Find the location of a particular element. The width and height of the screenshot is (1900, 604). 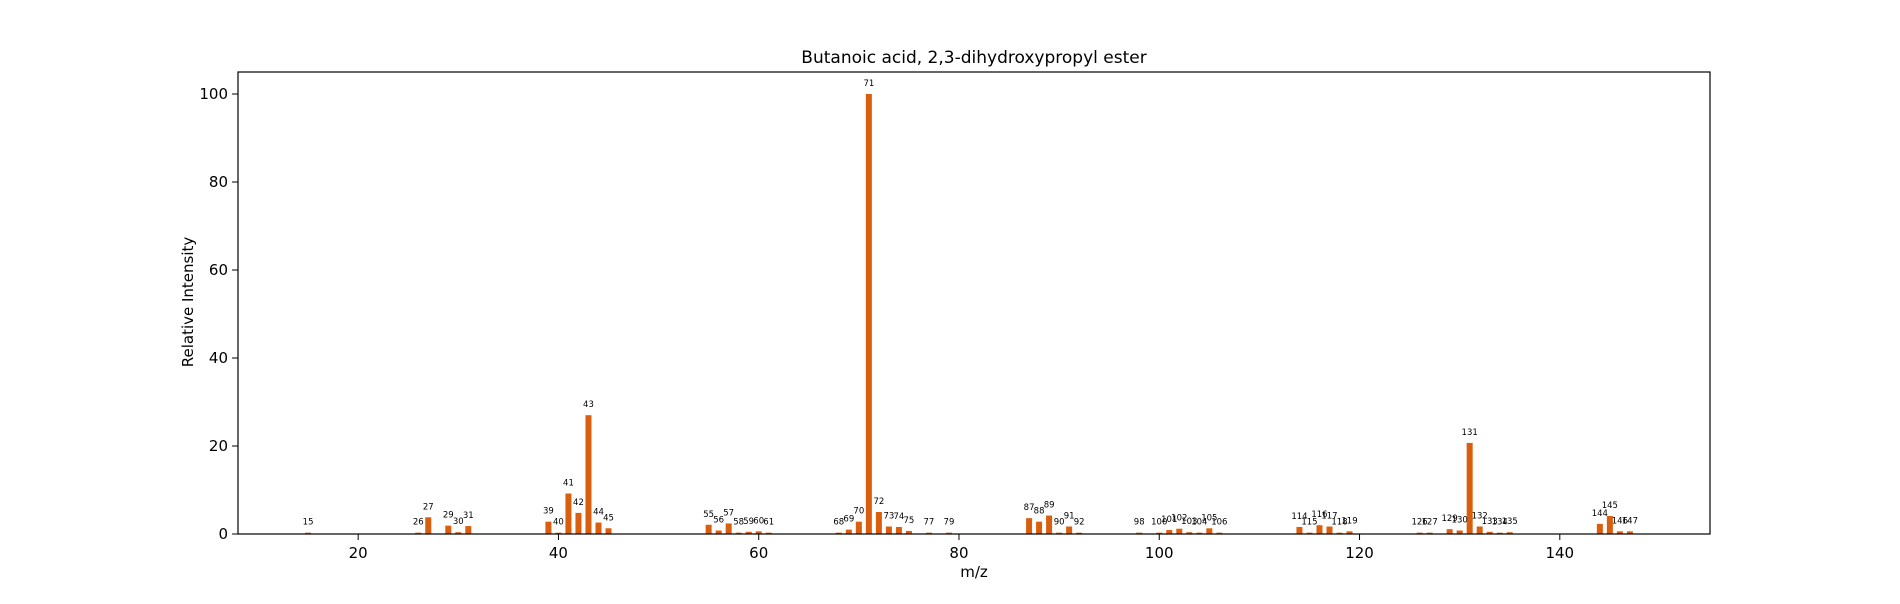

y-tick-label-60: 60 is located at coordinates (218, 270).